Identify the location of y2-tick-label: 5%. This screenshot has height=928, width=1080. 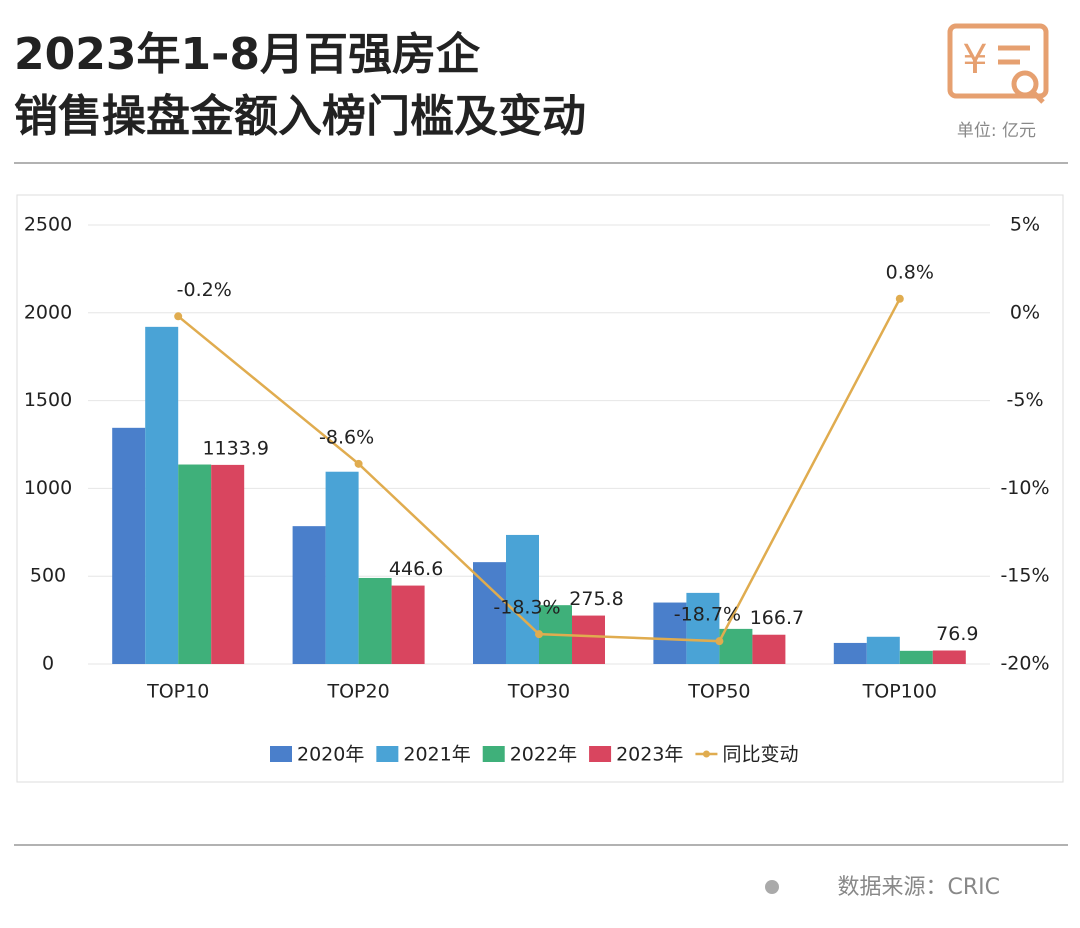
(1025, 225).